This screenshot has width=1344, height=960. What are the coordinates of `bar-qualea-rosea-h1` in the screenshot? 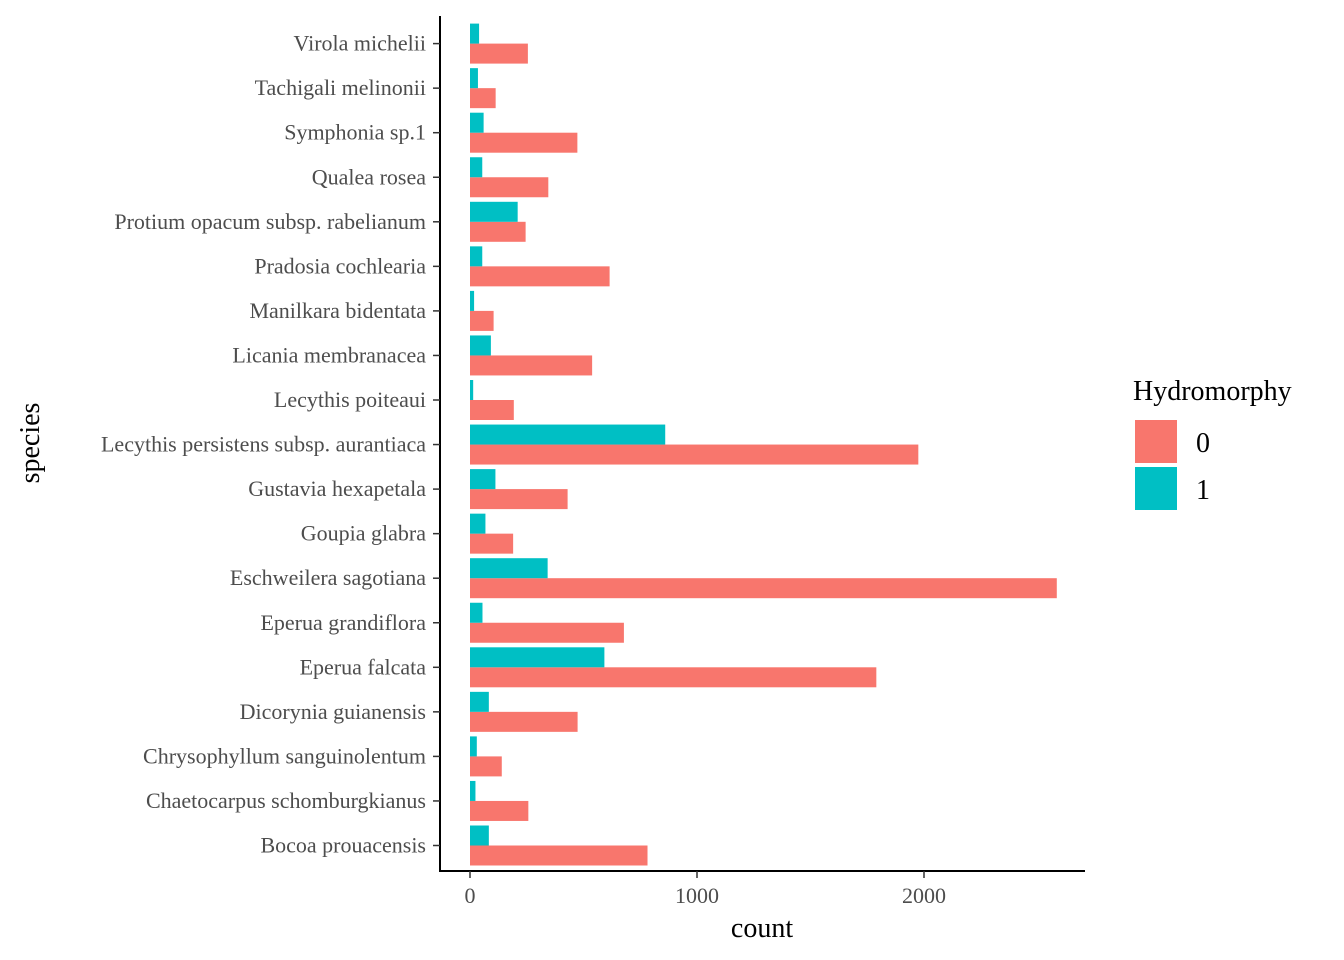 It's located at (476, 167).